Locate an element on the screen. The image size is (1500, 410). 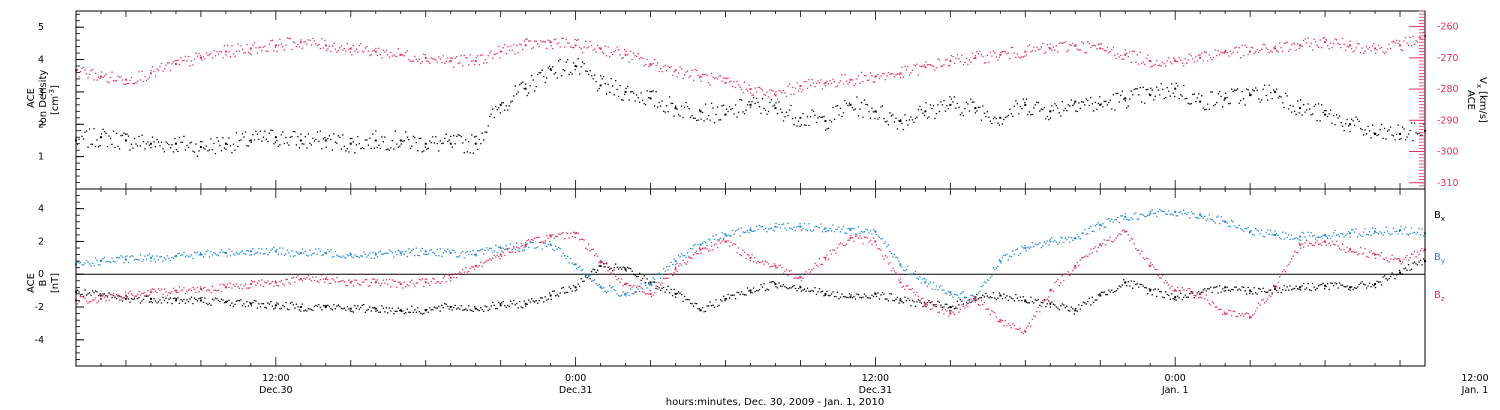
bz-point is located at coordinates (250, 284).